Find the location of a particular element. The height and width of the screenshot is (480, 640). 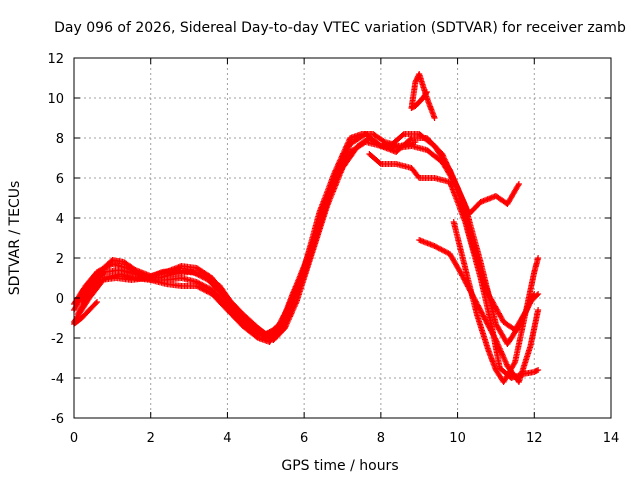

x-axis-label: GPS time / hours is located at coordinates (339, 466).